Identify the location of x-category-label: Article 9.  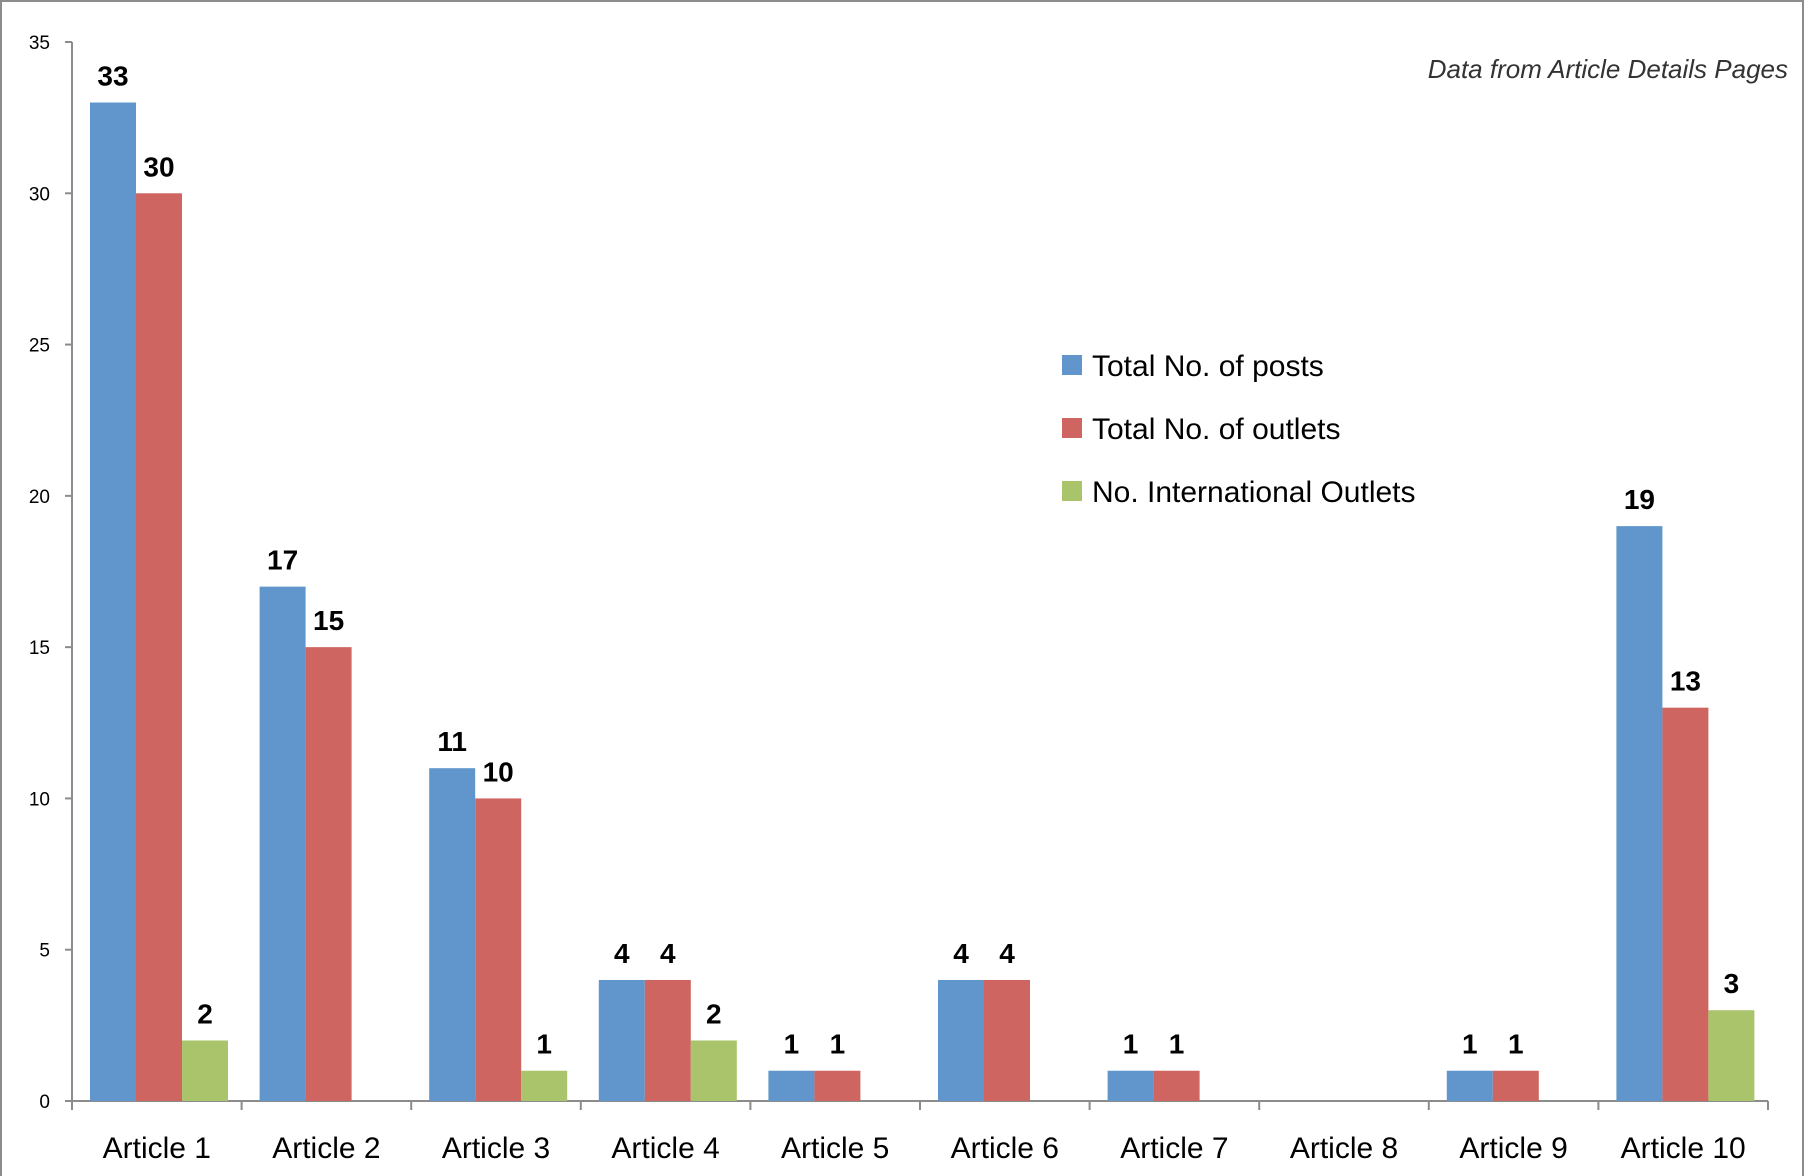
(1513, 1148).